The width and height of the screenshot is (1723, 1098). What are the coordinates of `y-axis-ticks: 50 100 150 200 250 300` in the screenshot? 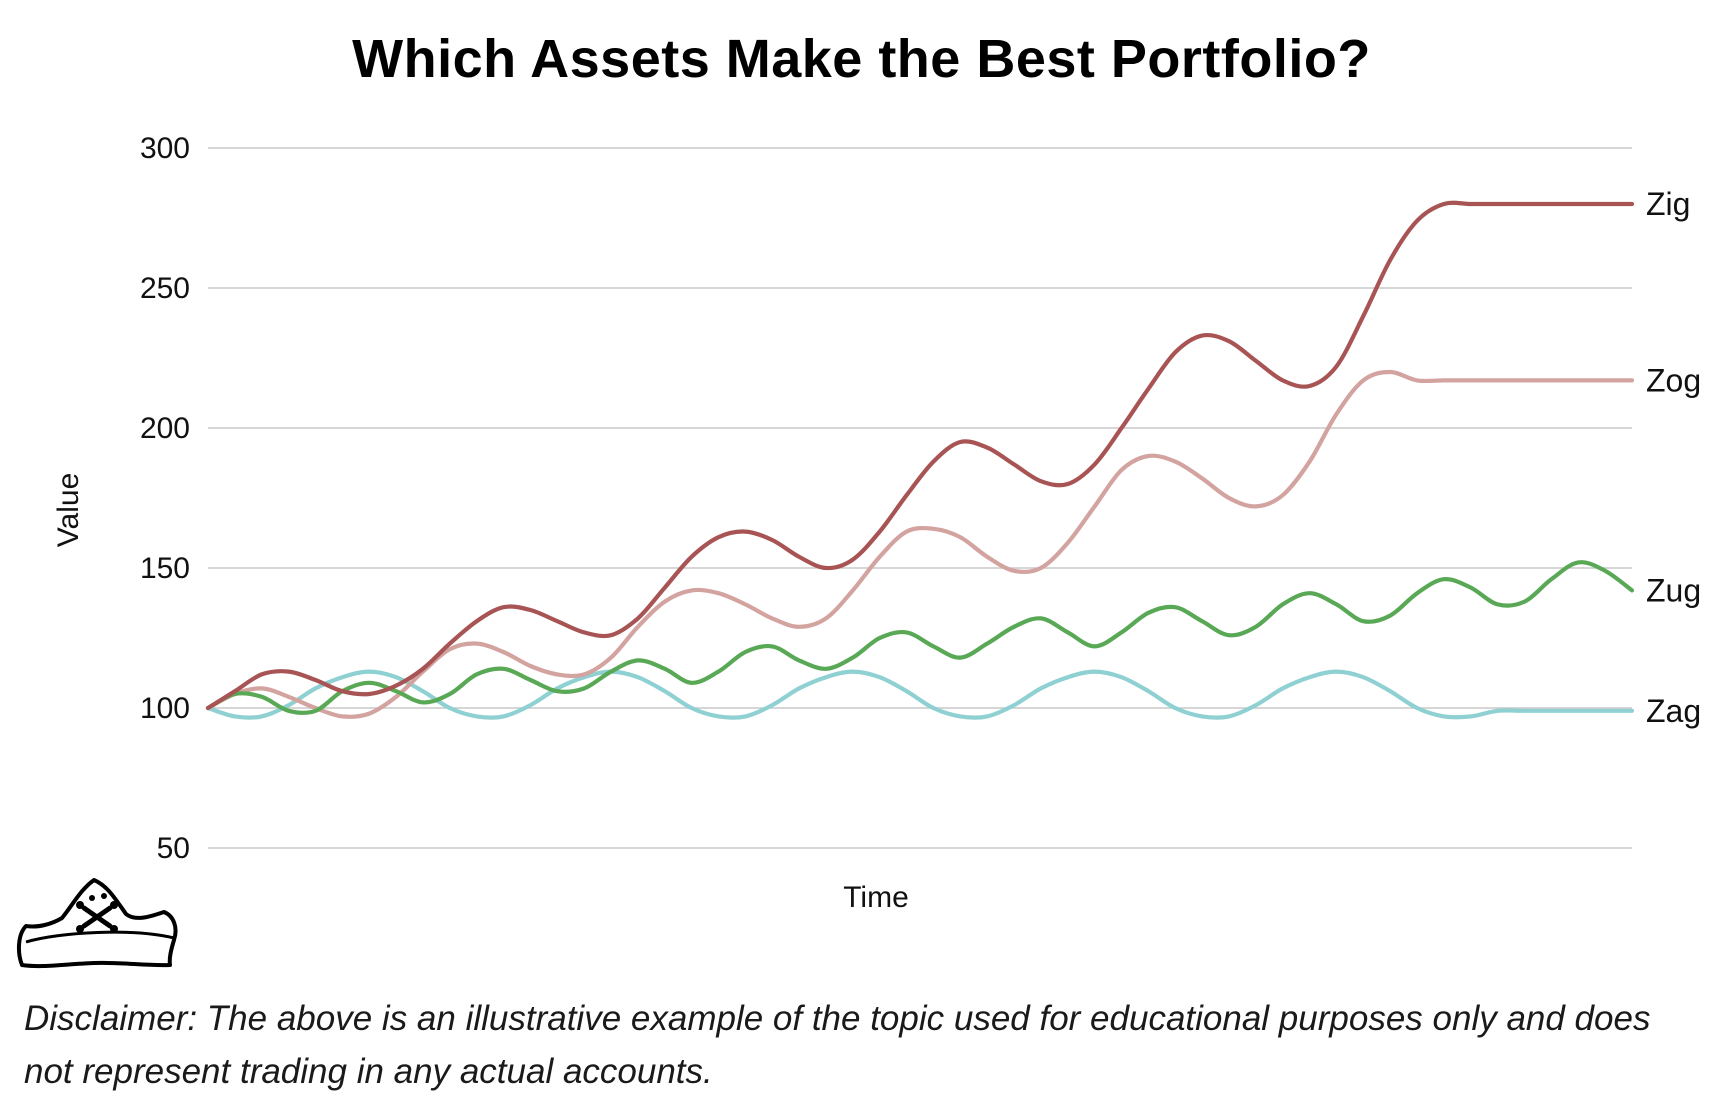 It's located at (165, 498).